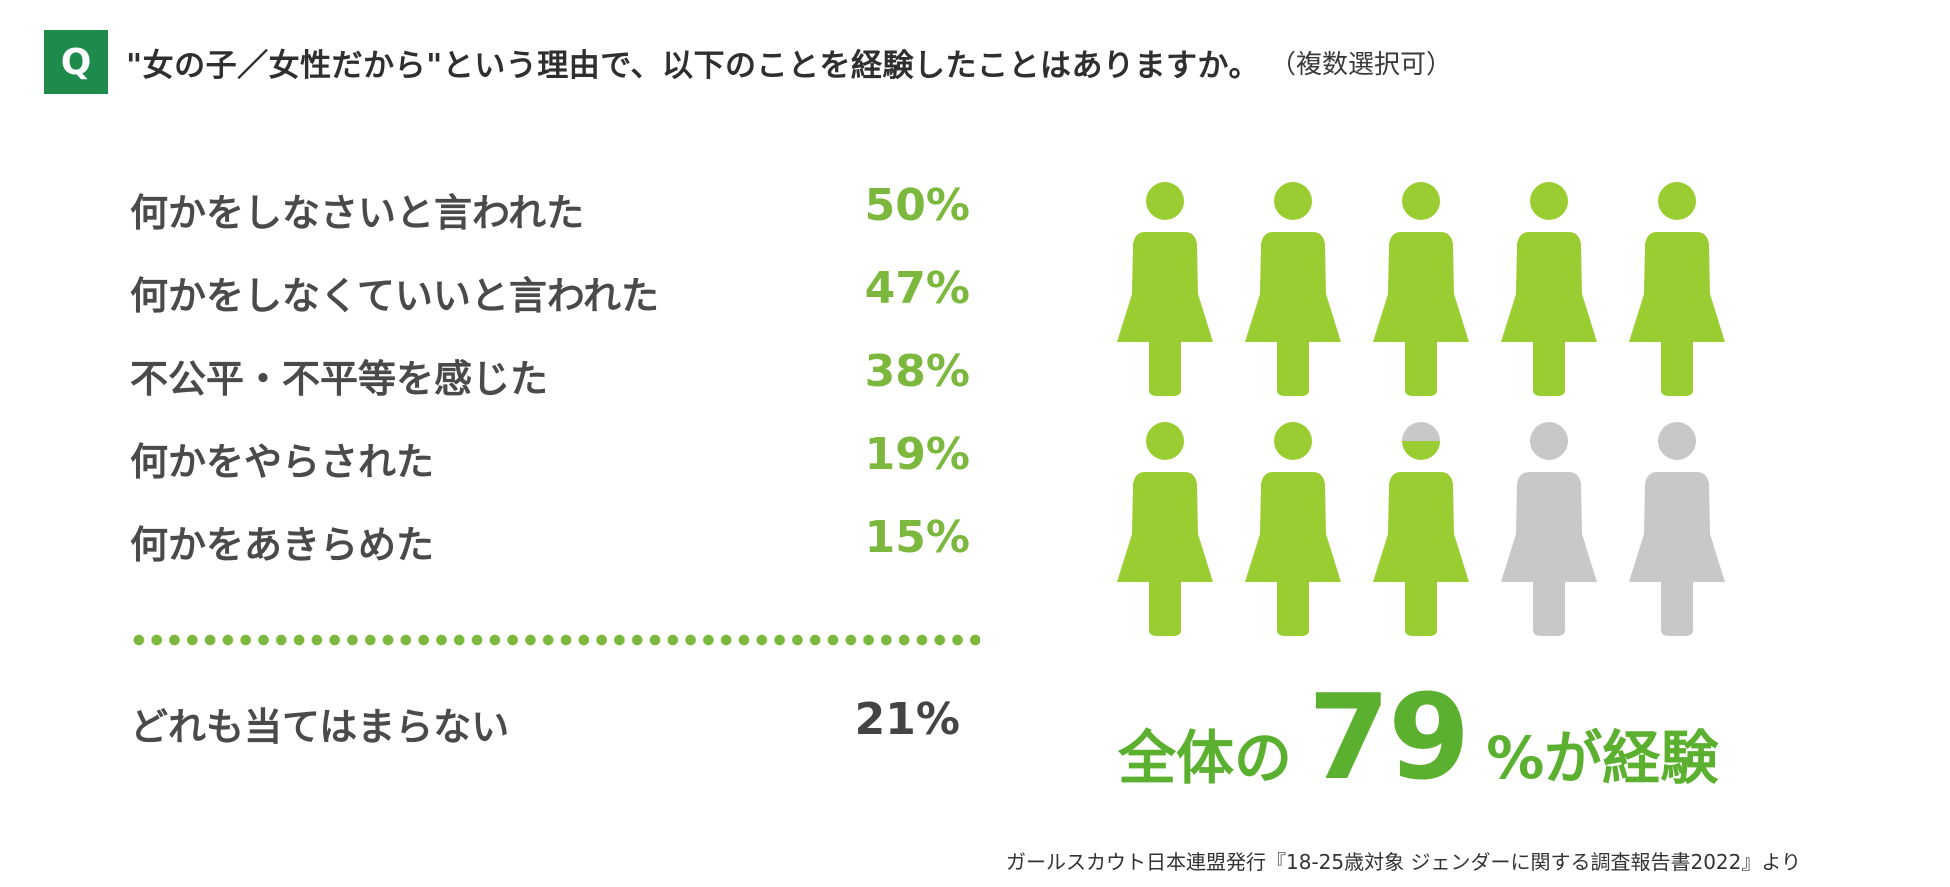 The image size is (1950, 887). I want to click on question-badge: Q, so click(76, 62).